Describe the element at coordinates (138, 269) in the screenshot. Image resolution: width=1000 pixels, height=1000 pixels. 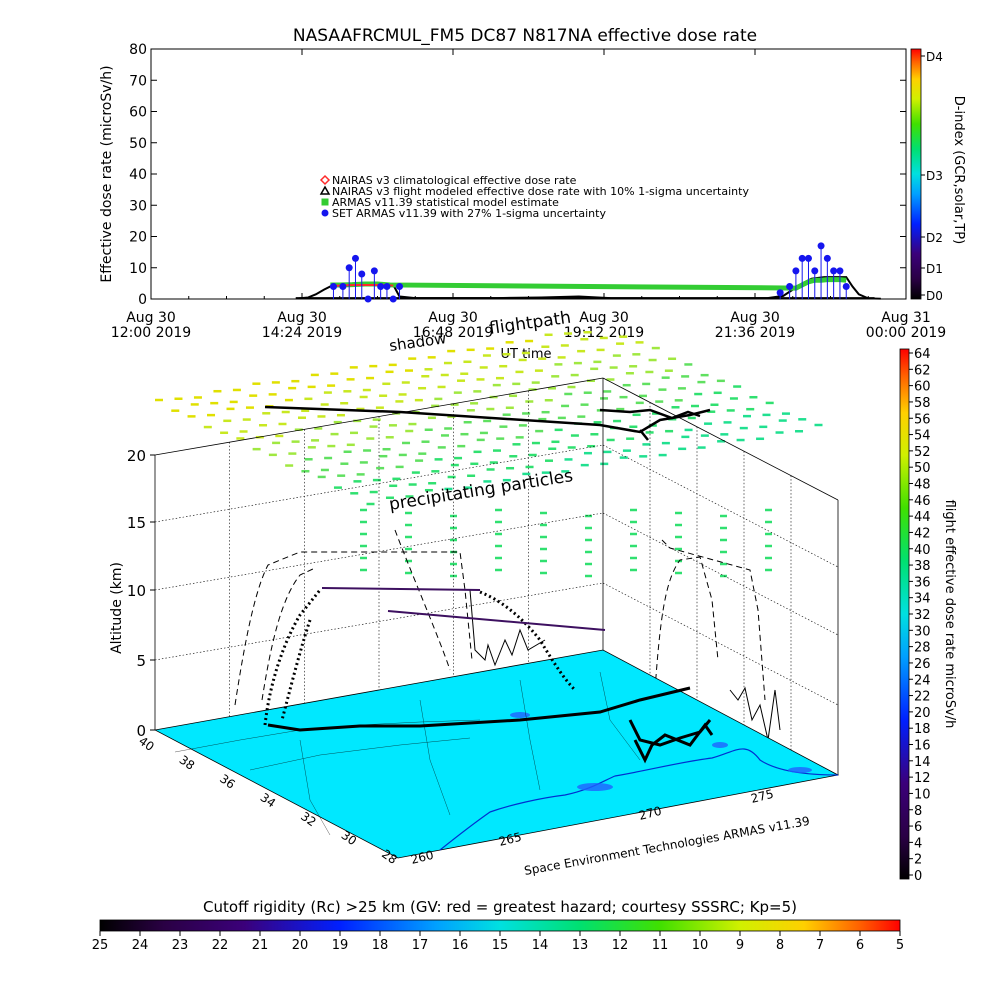
I see `y-tick-label: 10` at that location.